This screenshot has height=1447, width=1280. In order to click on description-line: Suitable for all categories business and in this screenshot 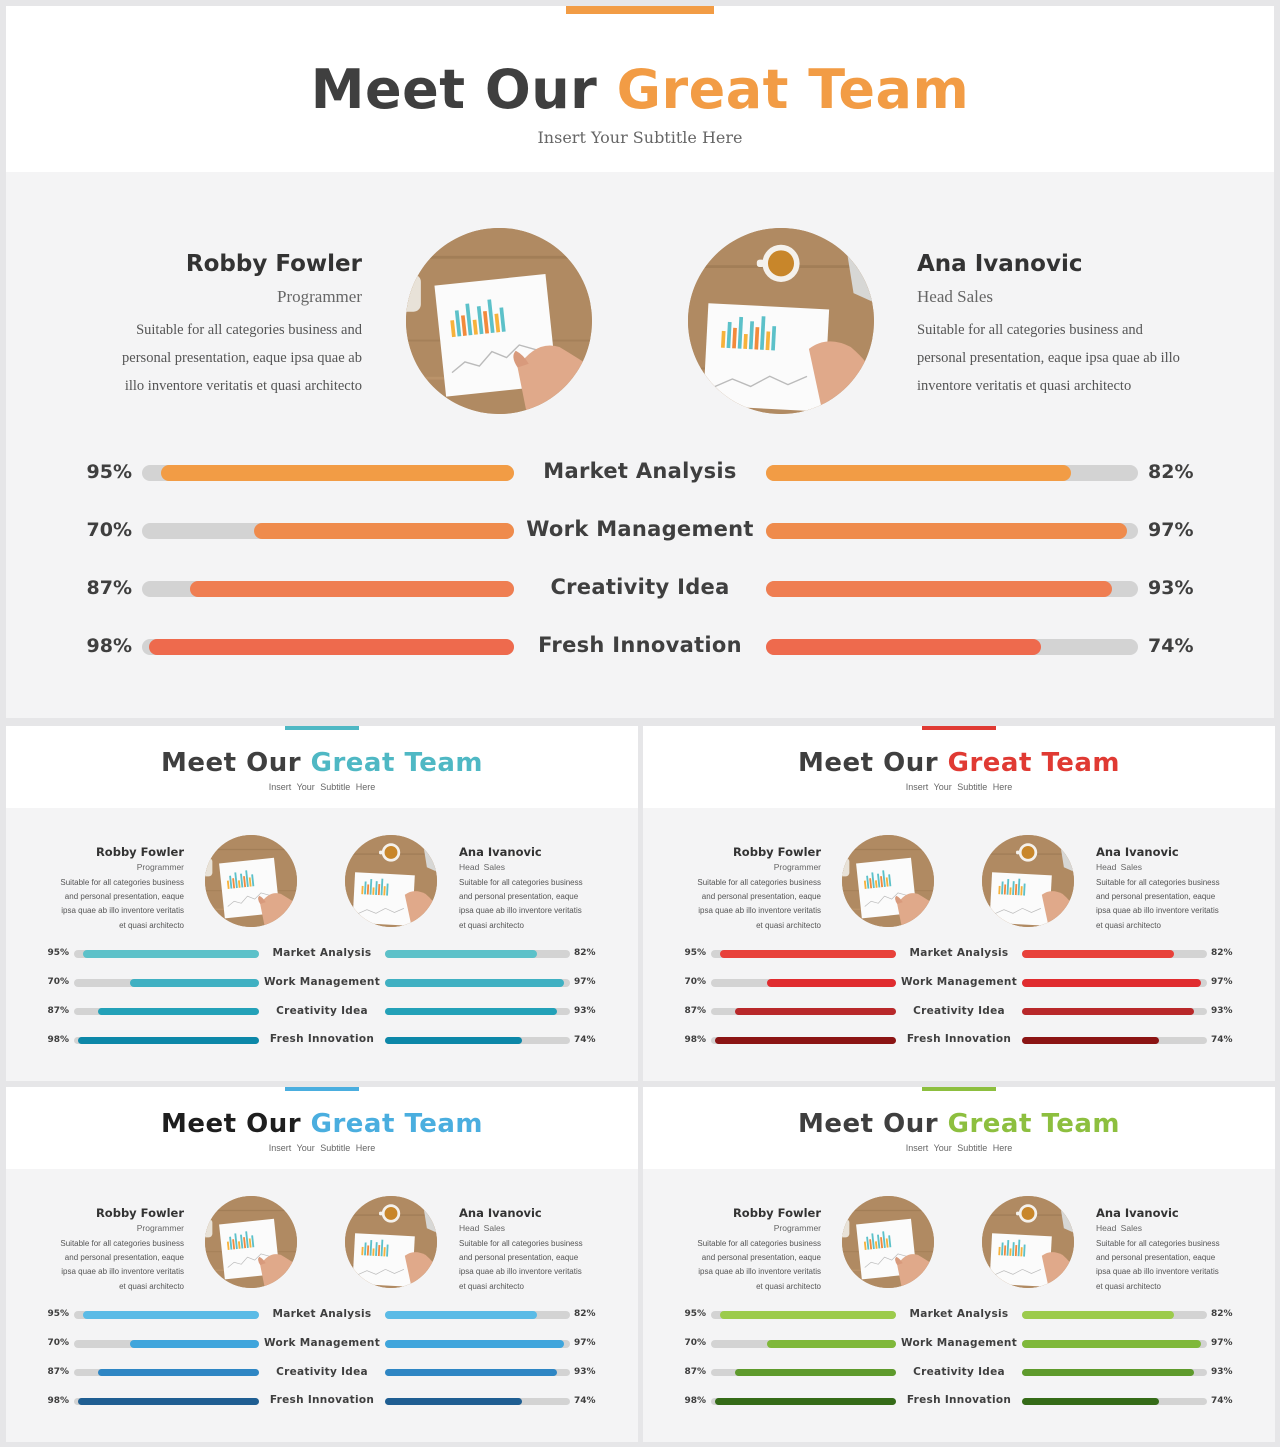, I will do `click(1030, 330)`.